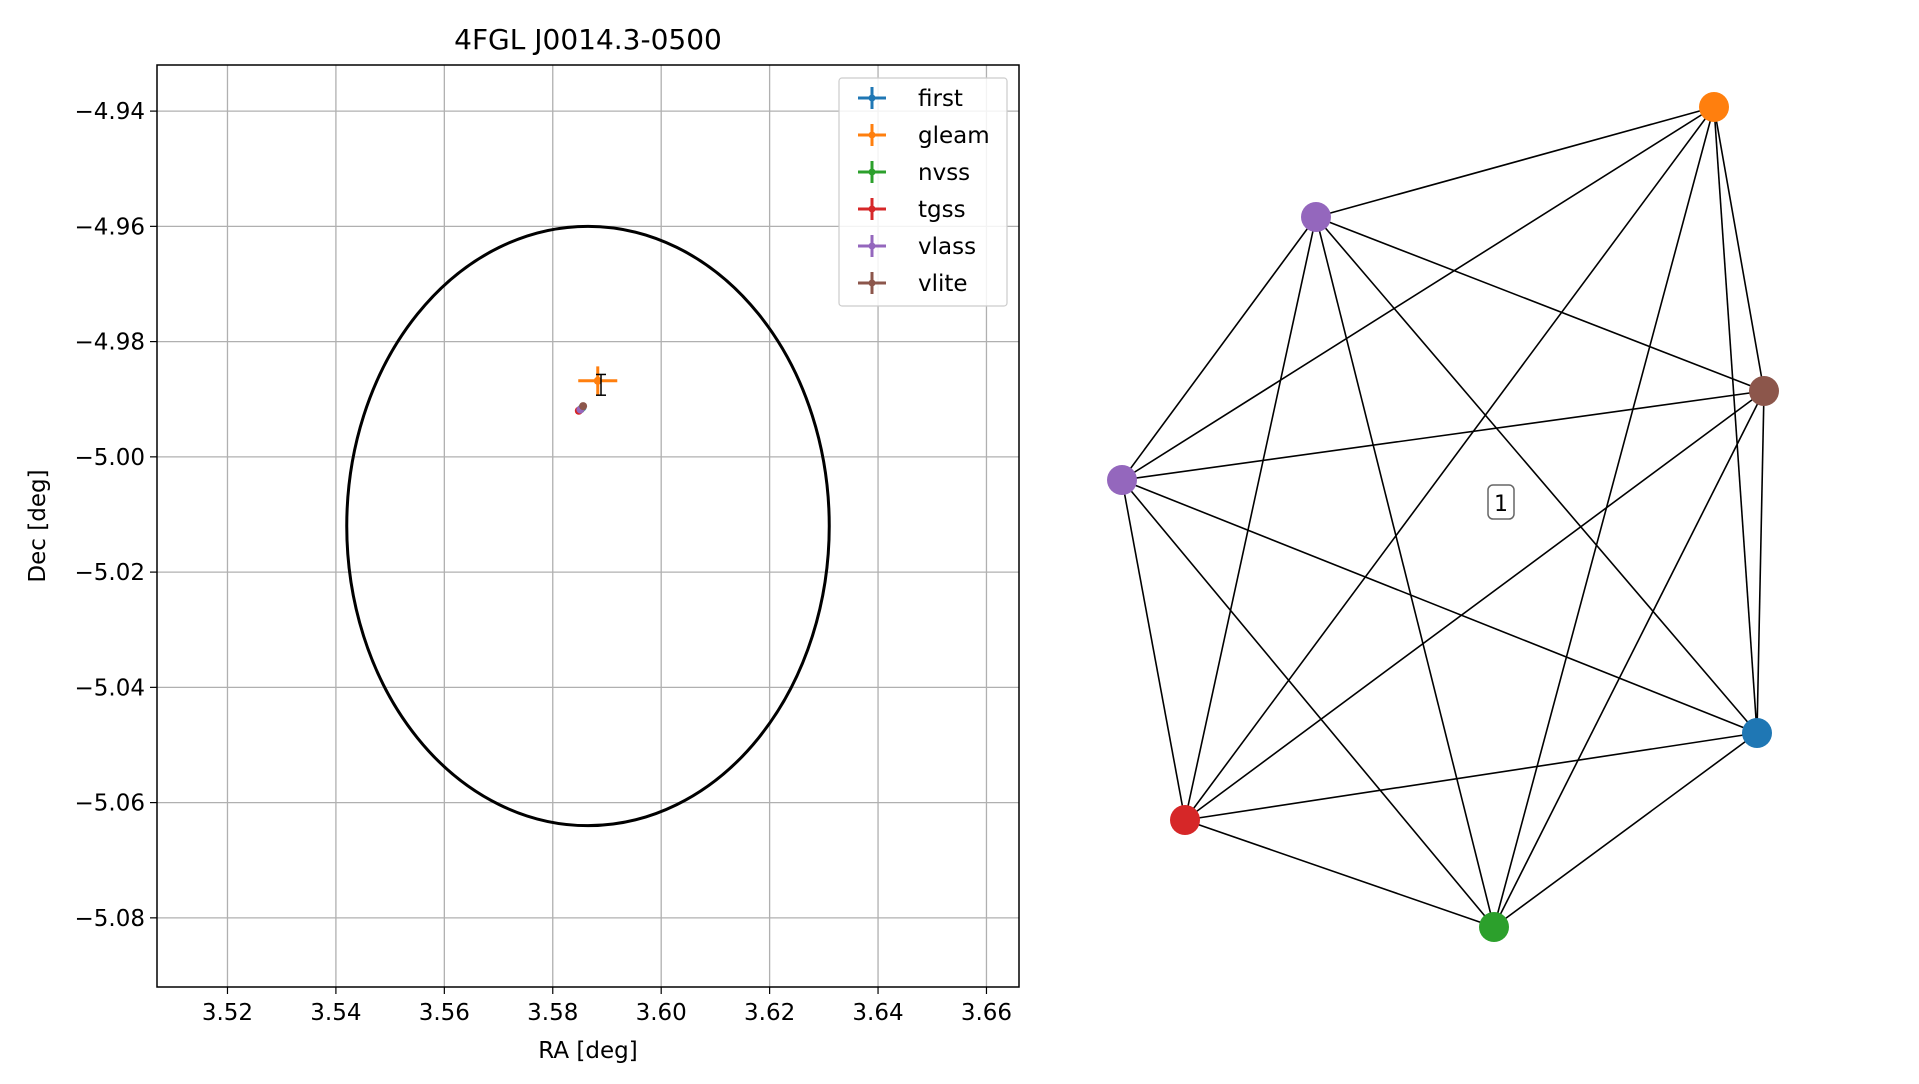  I want to click on data-points-layer, so click(596, 390).